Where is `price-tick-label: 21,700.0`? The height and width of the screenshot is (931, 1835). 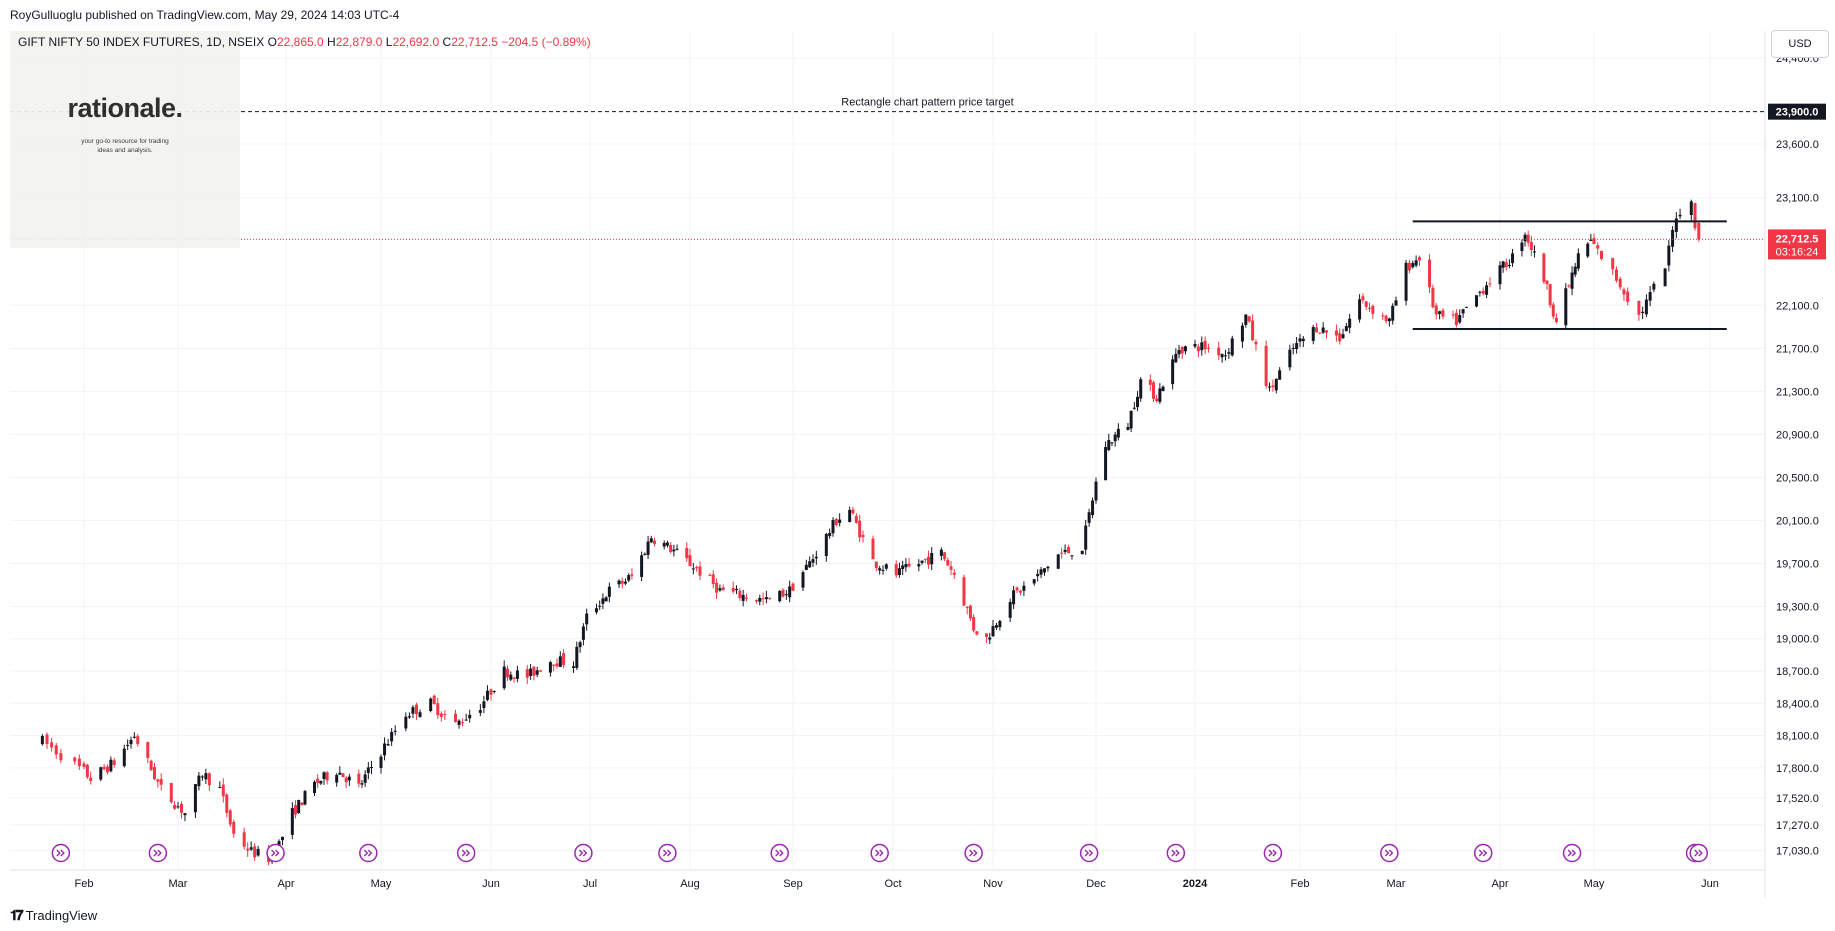 price-tick-label: 21,700.0 is located at coordinates (1797, 349).